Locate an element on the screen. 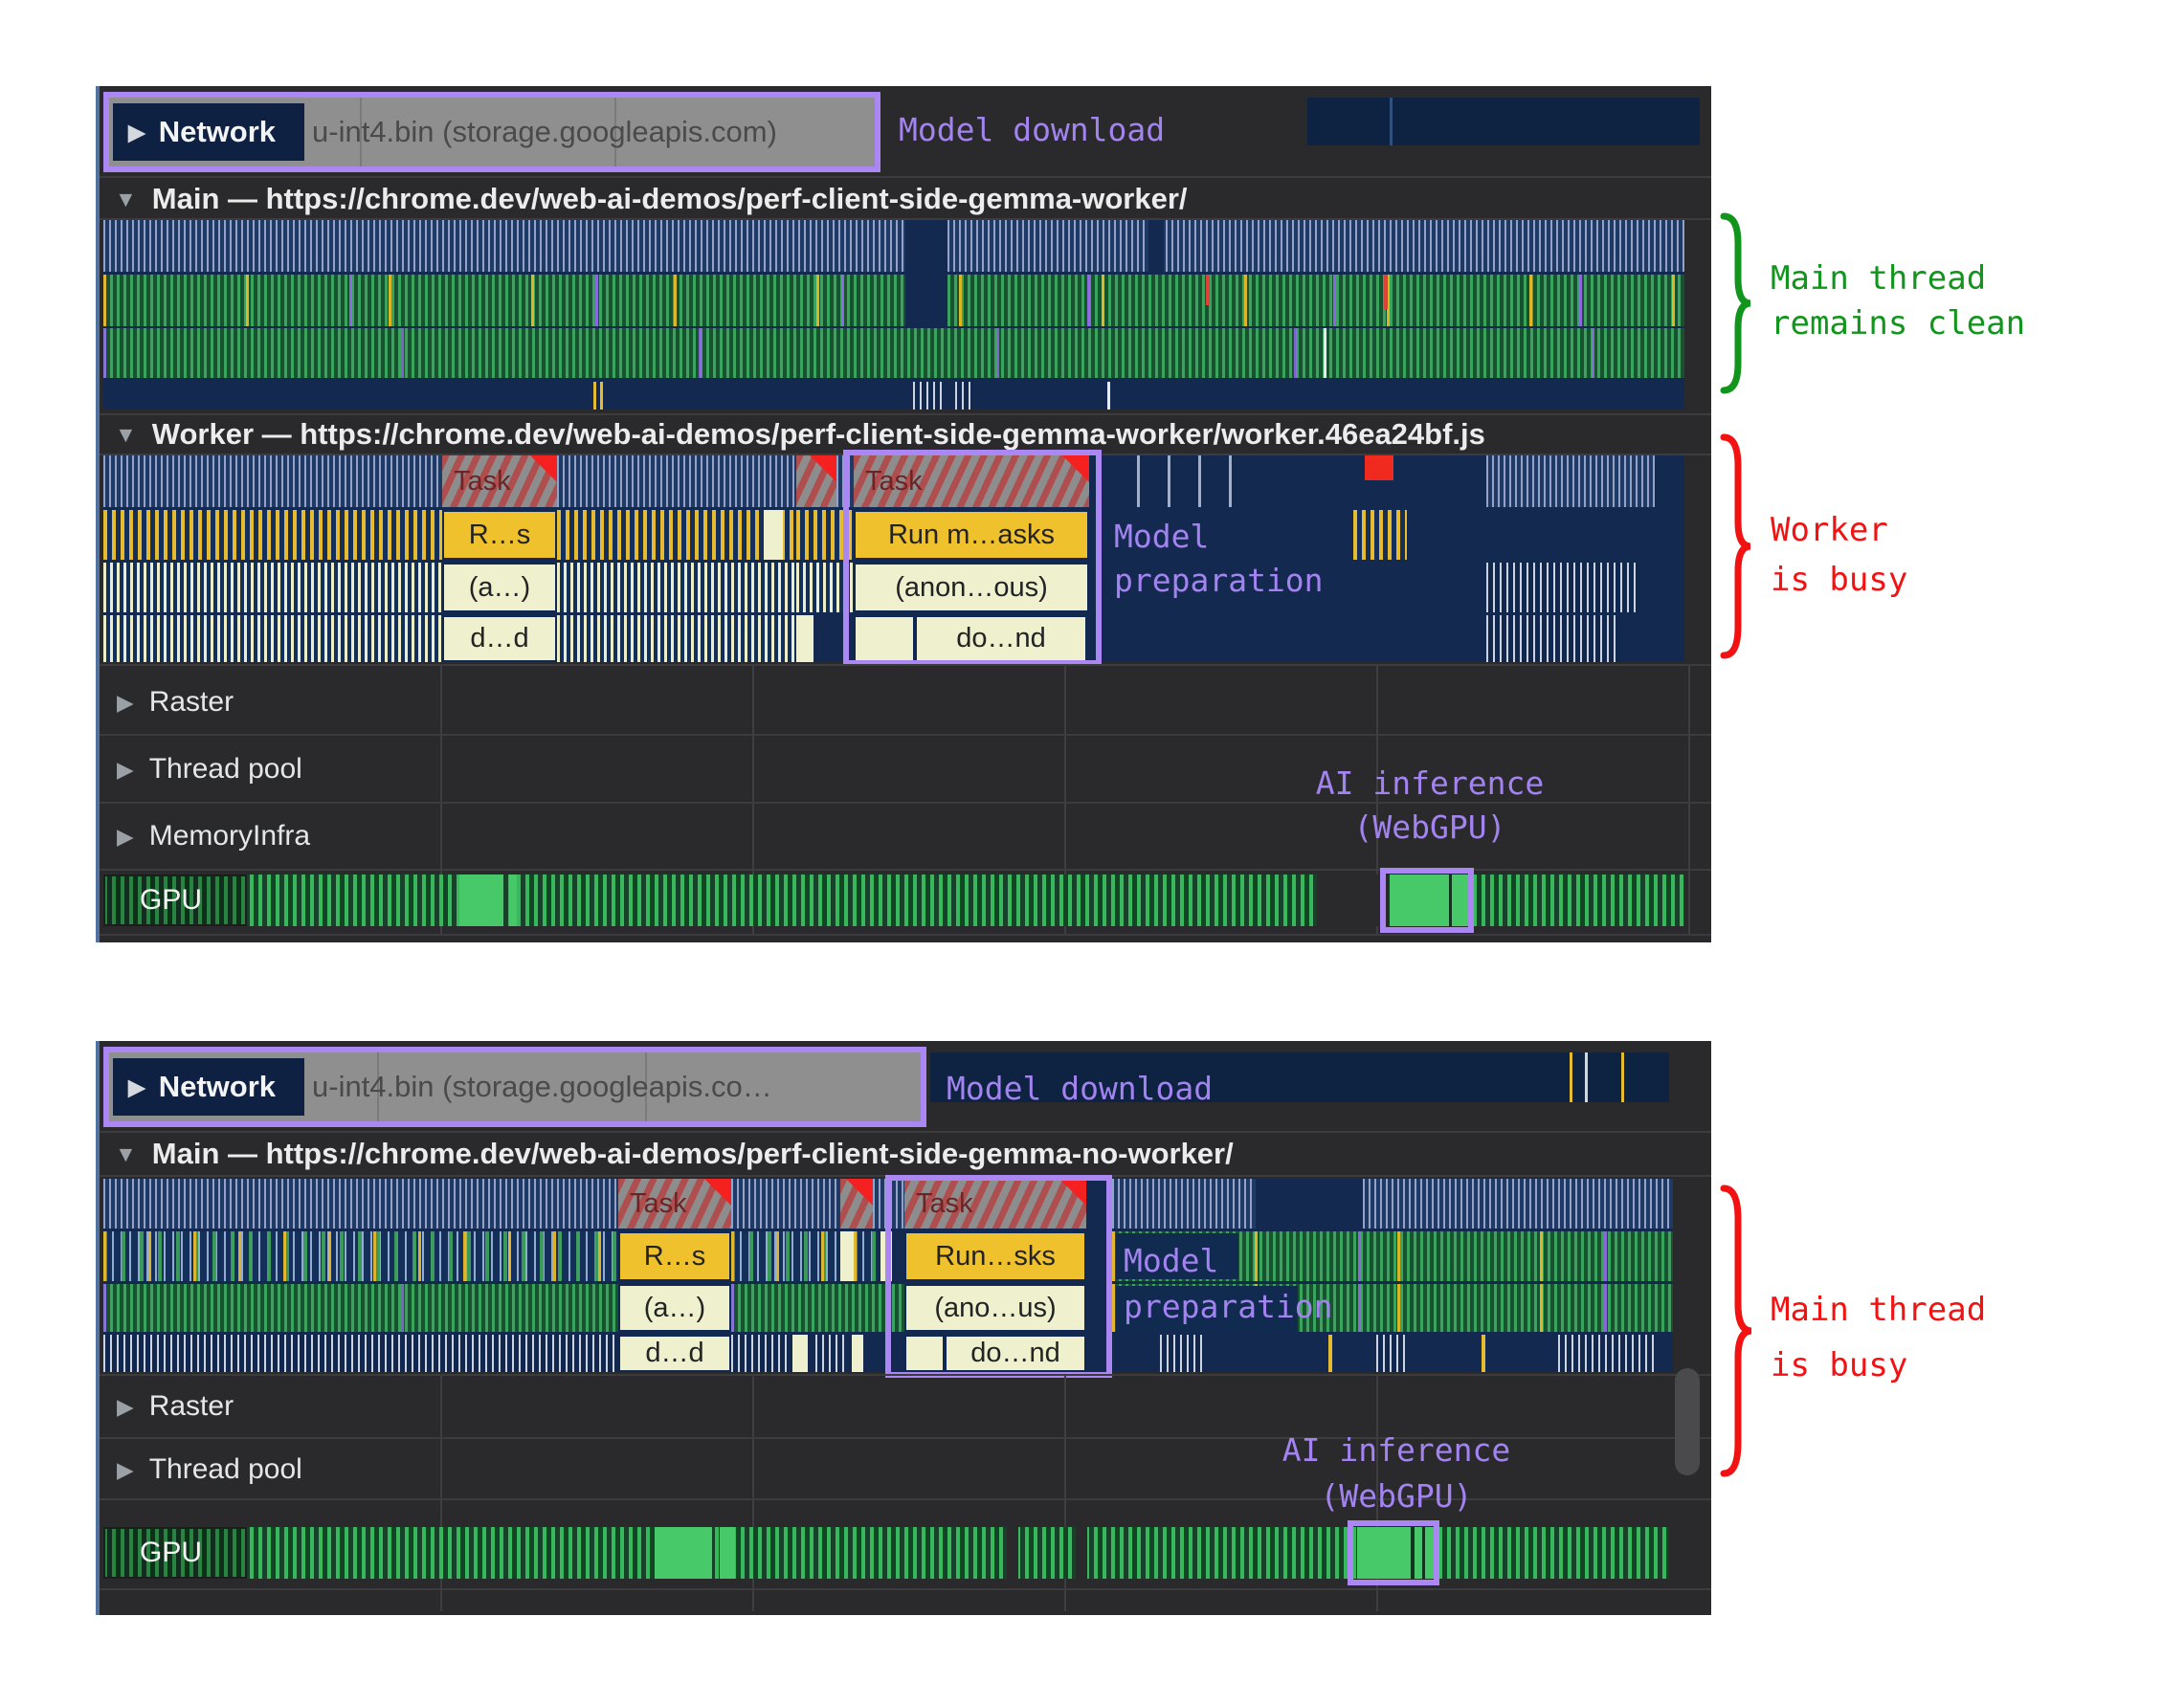  flame-row-idle is located at coordinates (893, 396).